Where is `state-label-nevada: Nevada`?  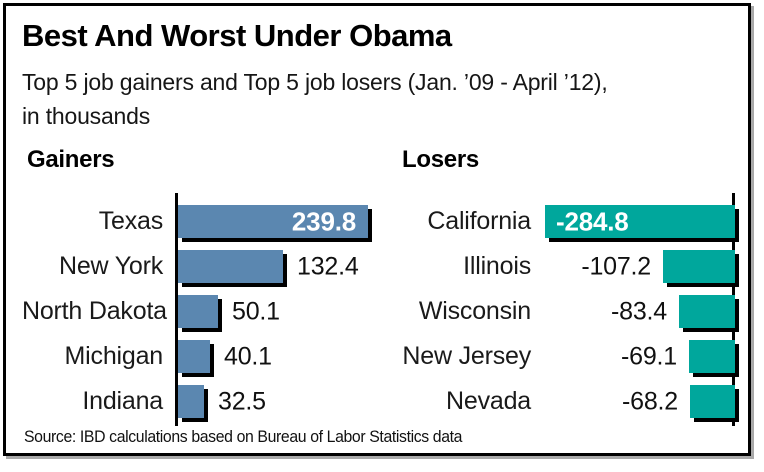 state-label-nevada: Nevada is located at coordinates (488, 401).